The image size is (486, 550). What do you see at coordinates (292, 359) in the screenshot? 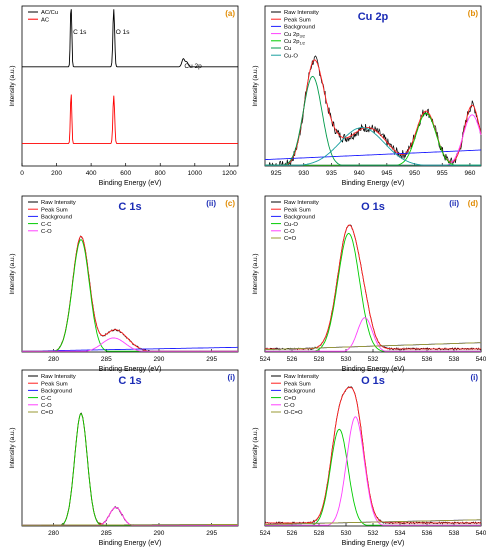
I see `x-tick-label: 526` at bounding box center [292, 359].